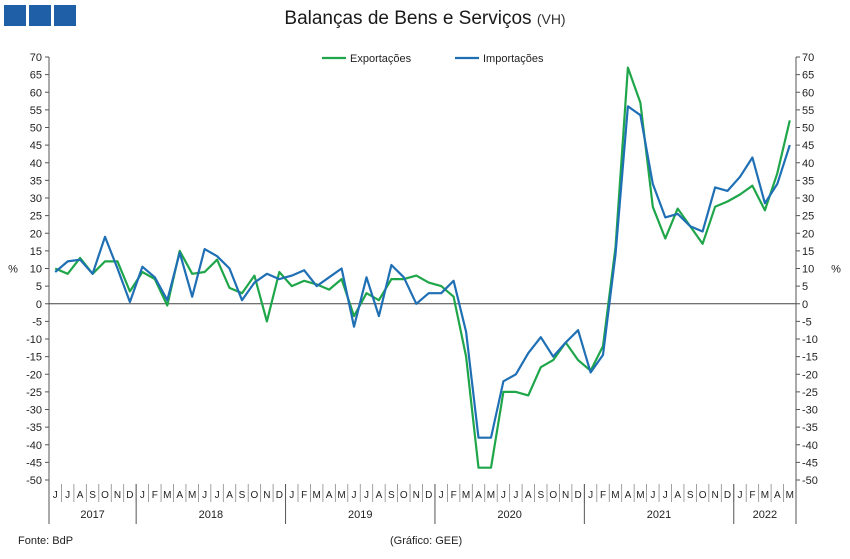 Image resolution: width=850 pixels, height=559 pixels. What do you see at coordinates (211, 515) in the screenshot?
I see `x-year-label: 2018` at bounding box center [211, 515].